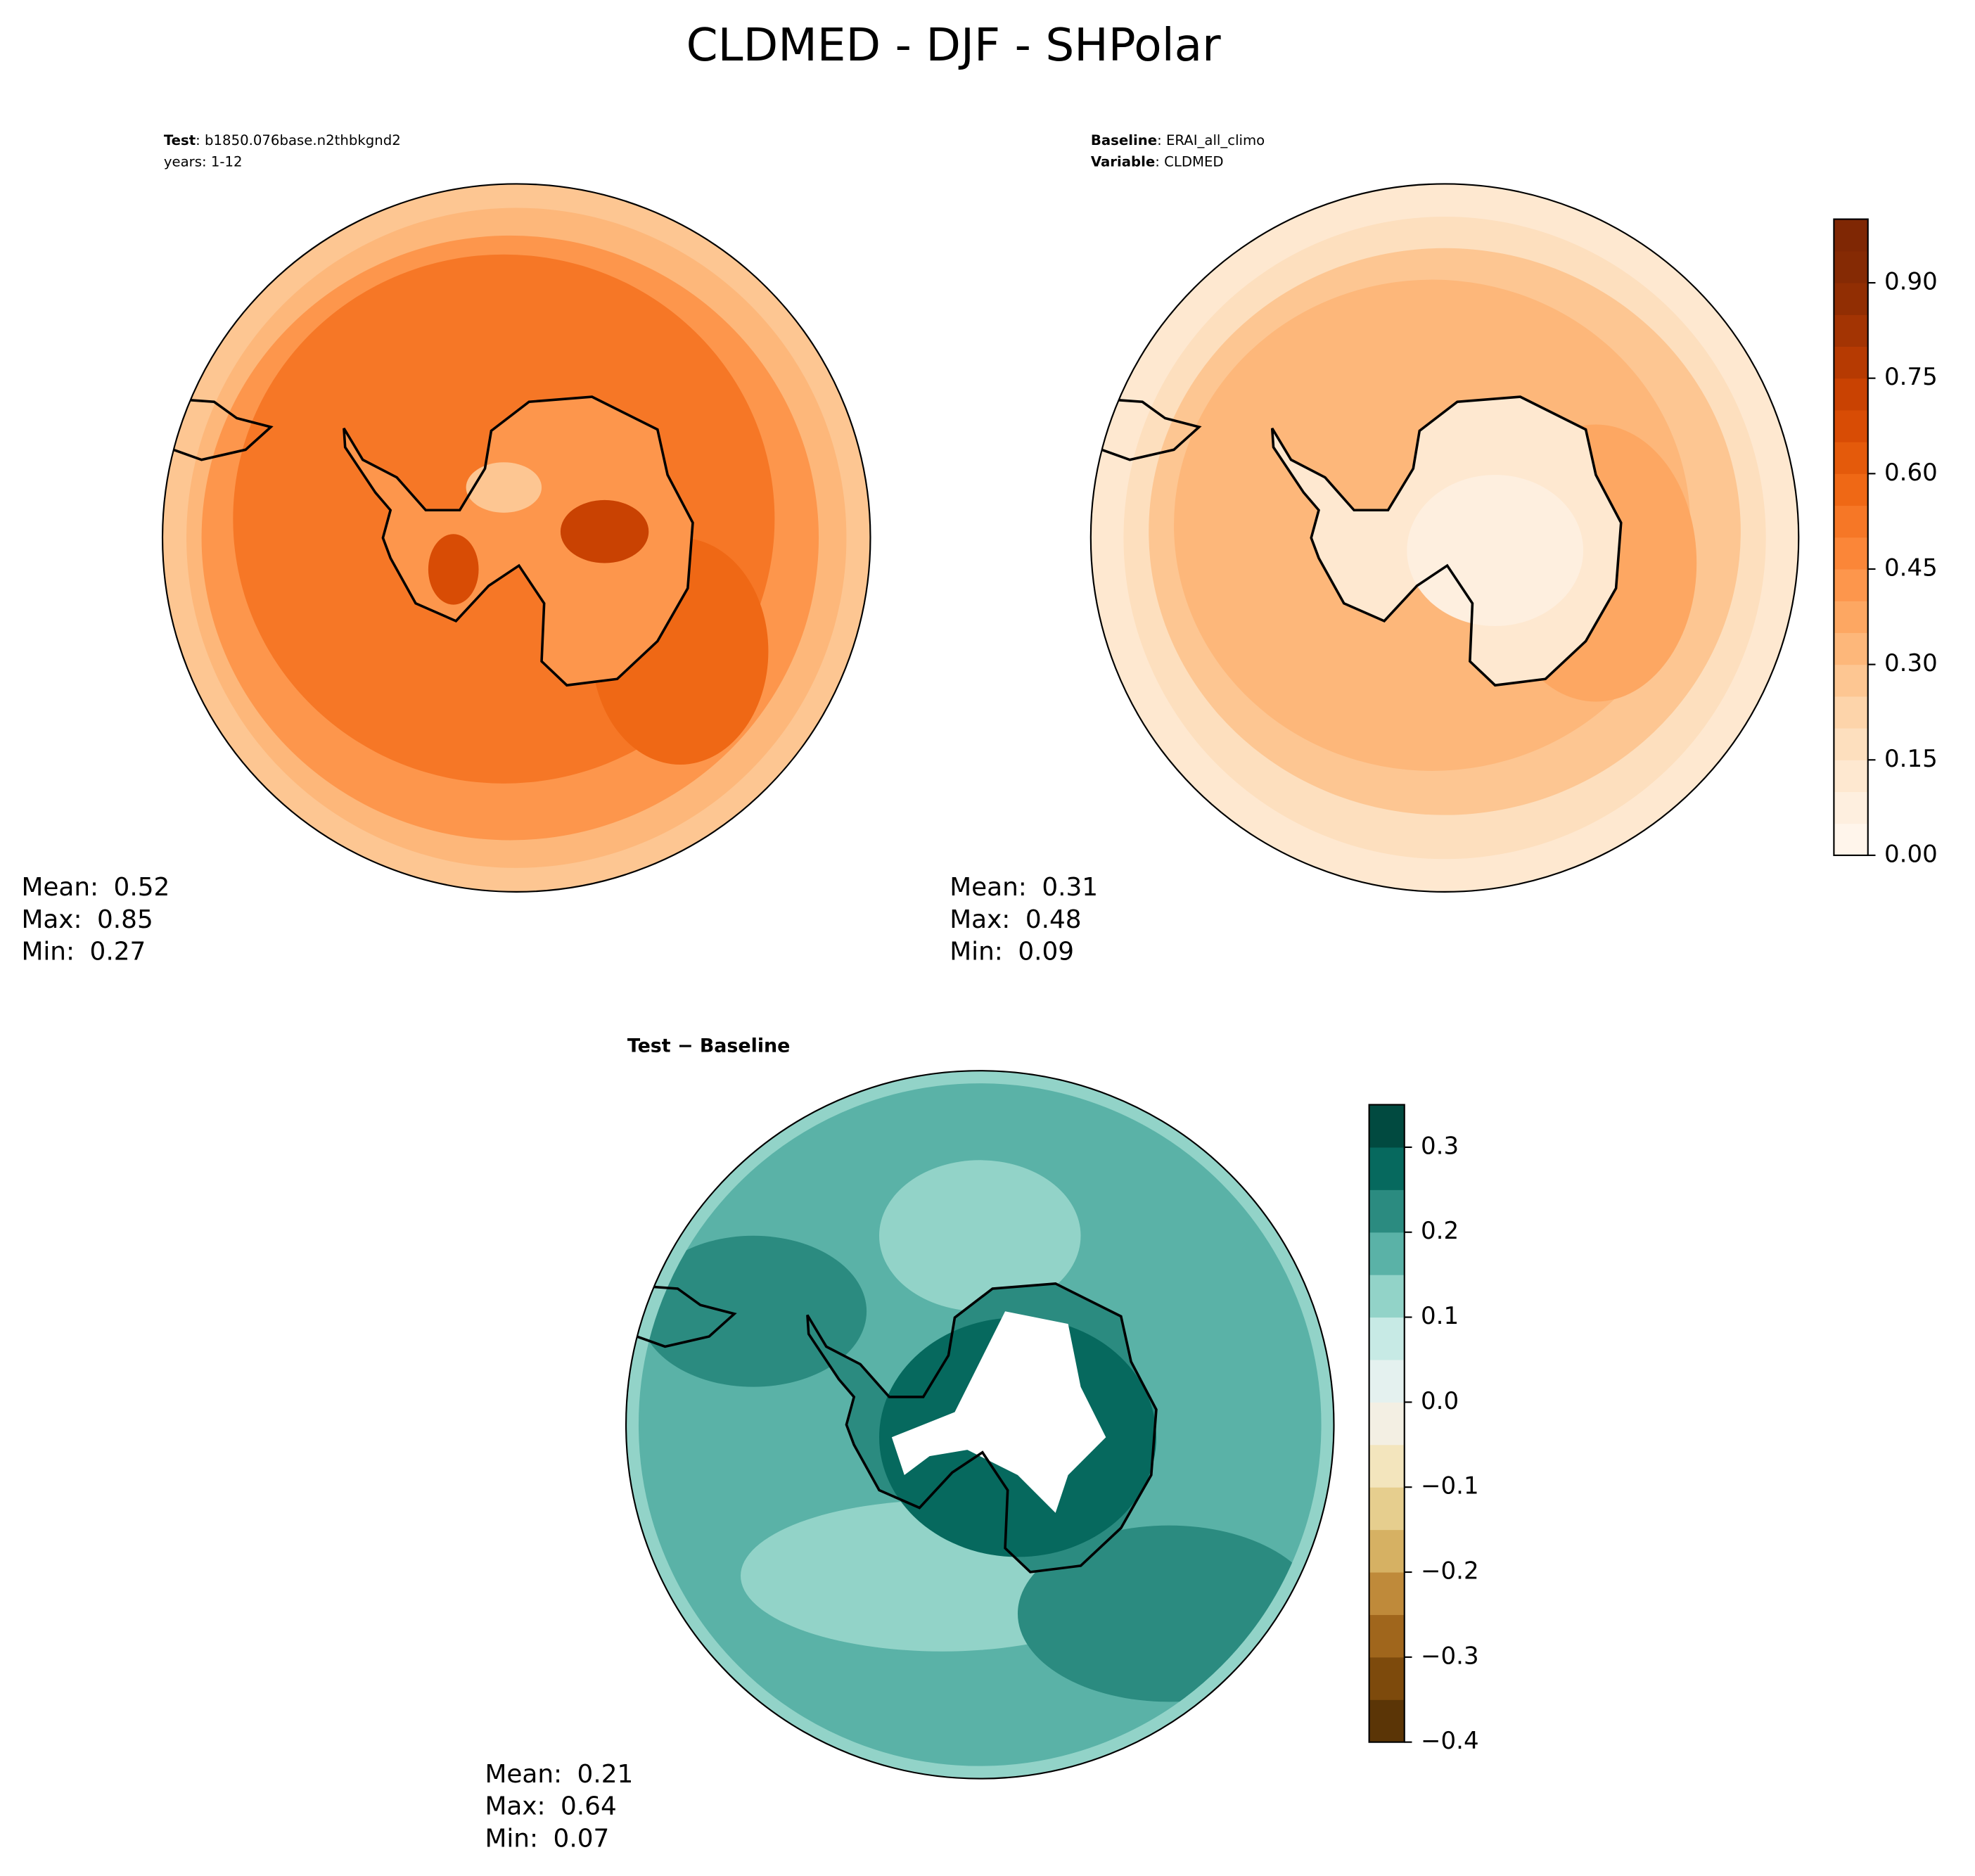  What do you see at coordinates (1046, 952) in the screenshot?
I see `stat-value: 0.09` at bounding box center [1046, 952].